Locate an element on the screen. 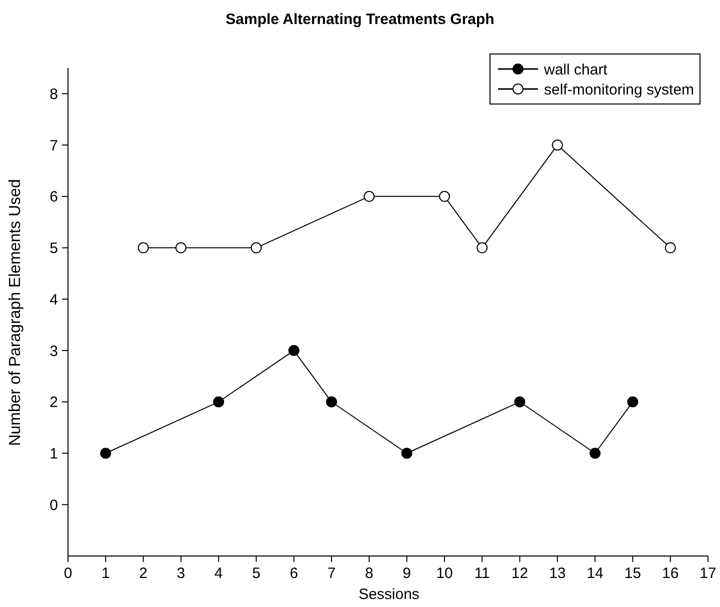  x-tick-label: 8 is located at coordinates (369, 573).